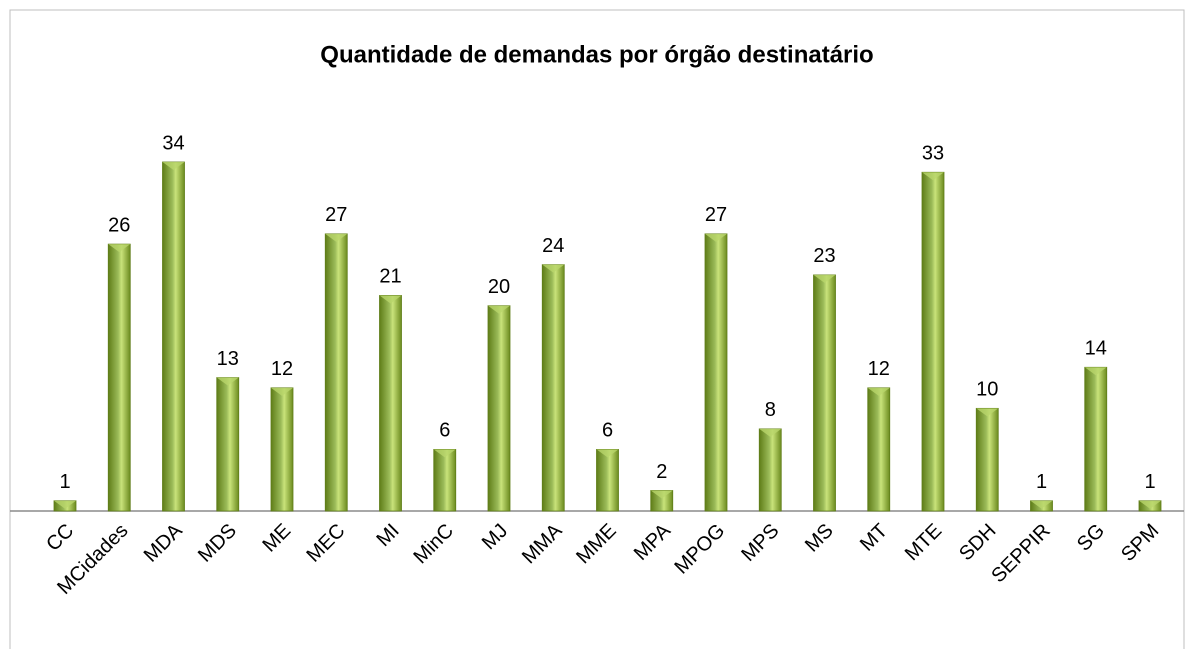  What do you see at coordinates (390, 277) in the screenshot?
I see `data-label: 21` at bounding box center [390, 277].